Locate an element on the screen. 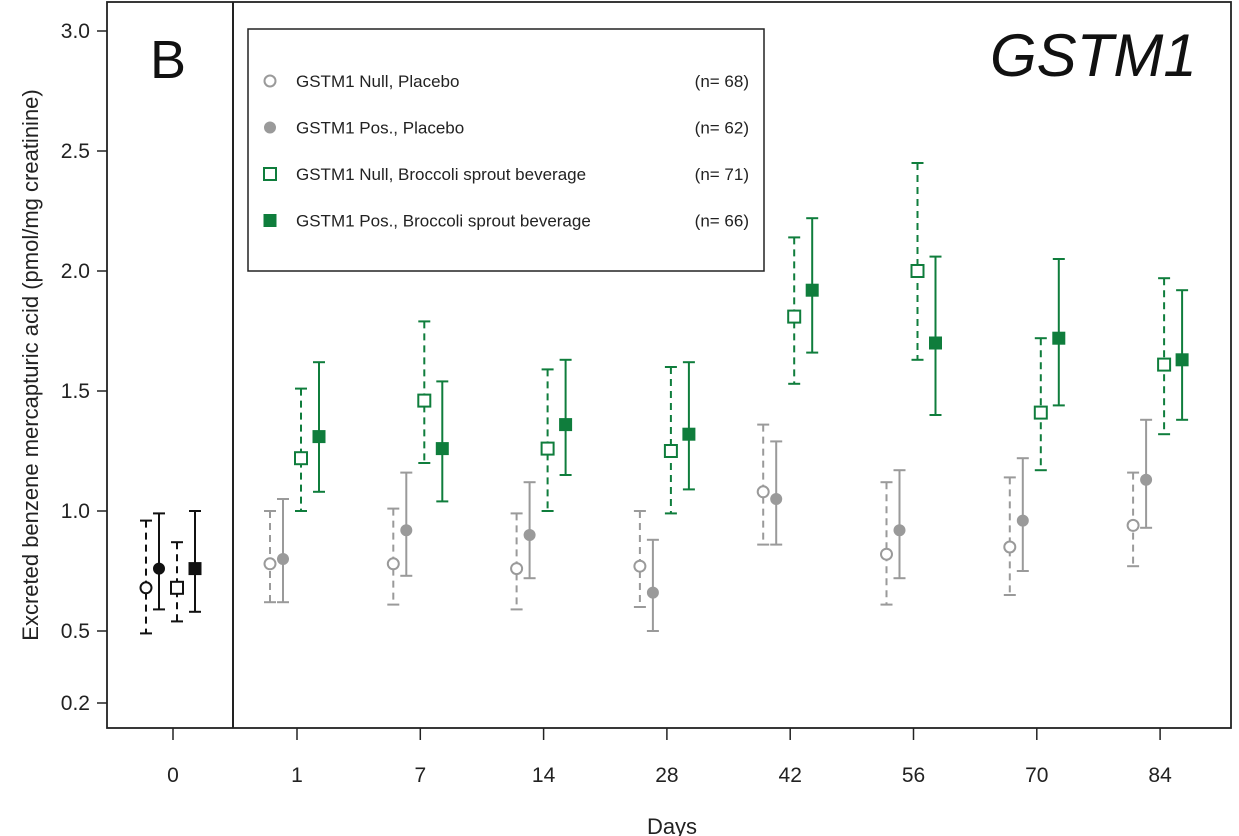  x-tick-label: 42 is located at coordinates (790, 775).